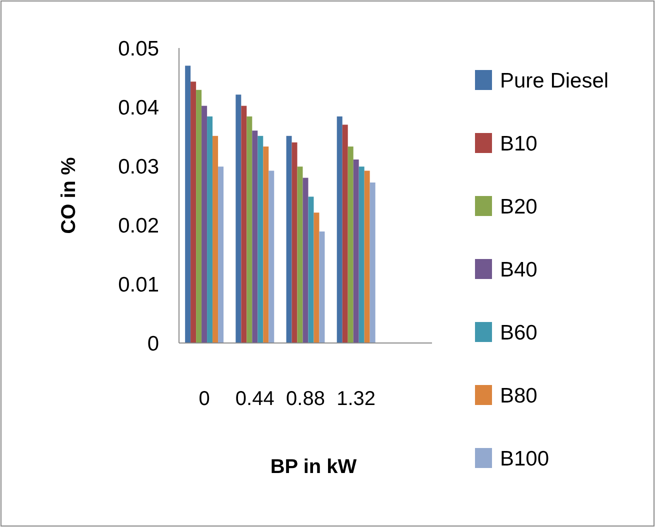 This screenshot has height=527, width=655. I want to click on y-axis-title: CO in %, so click(69, 195).